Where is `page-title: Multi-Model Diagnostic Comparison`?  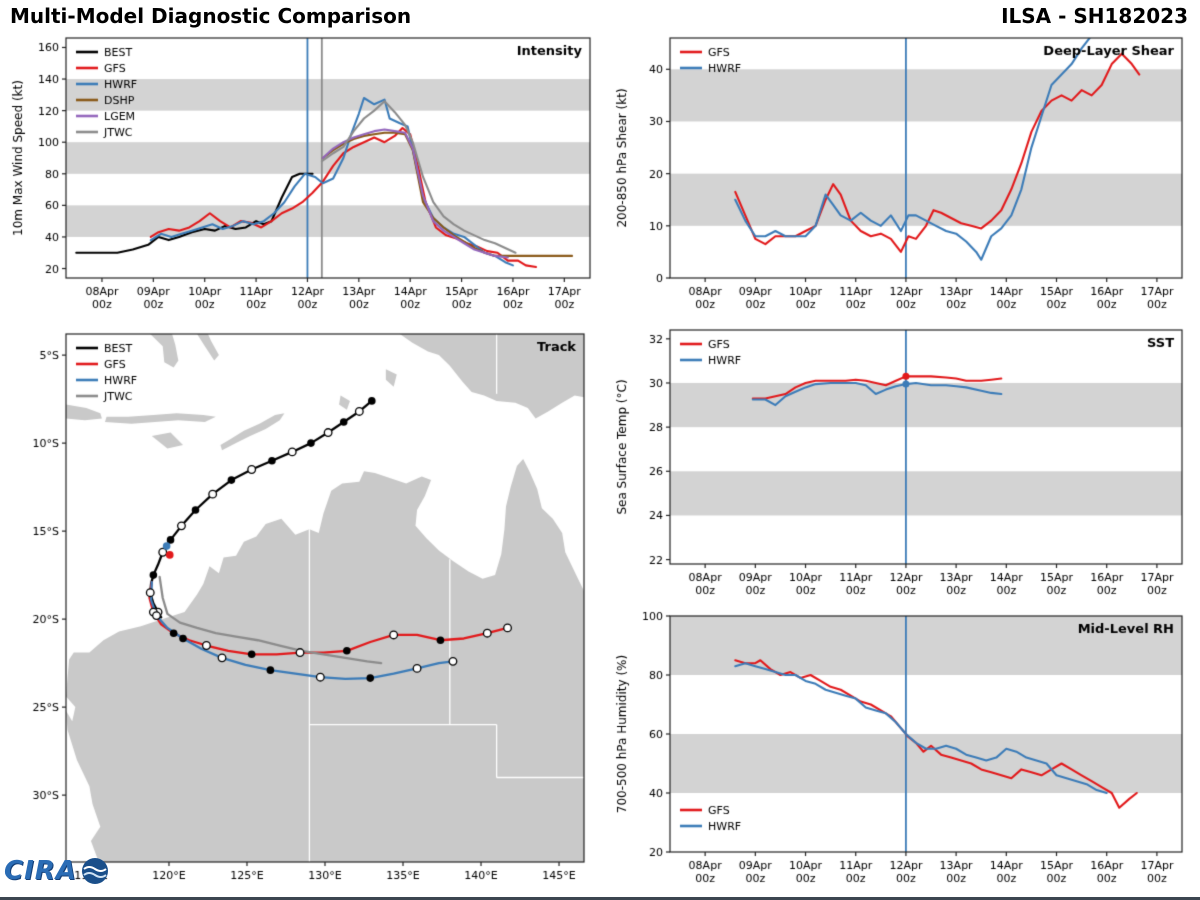 page-title: Multi-Model Diagnostic Comparison is located at coordinates (211, 16).